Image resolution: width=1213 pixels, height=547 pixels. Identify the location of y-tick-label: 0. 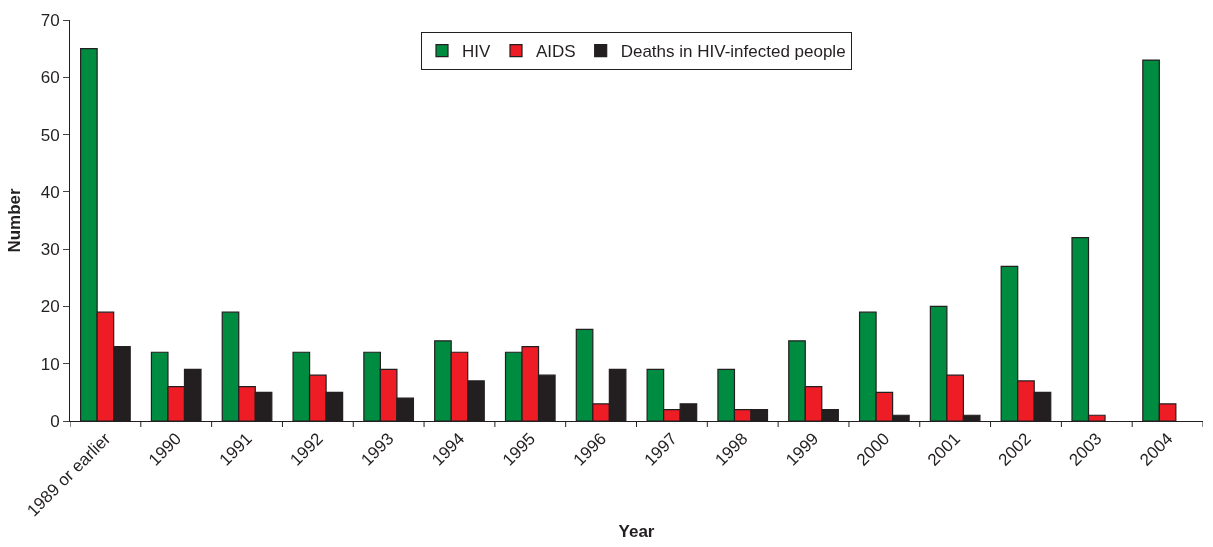
(55, 421).